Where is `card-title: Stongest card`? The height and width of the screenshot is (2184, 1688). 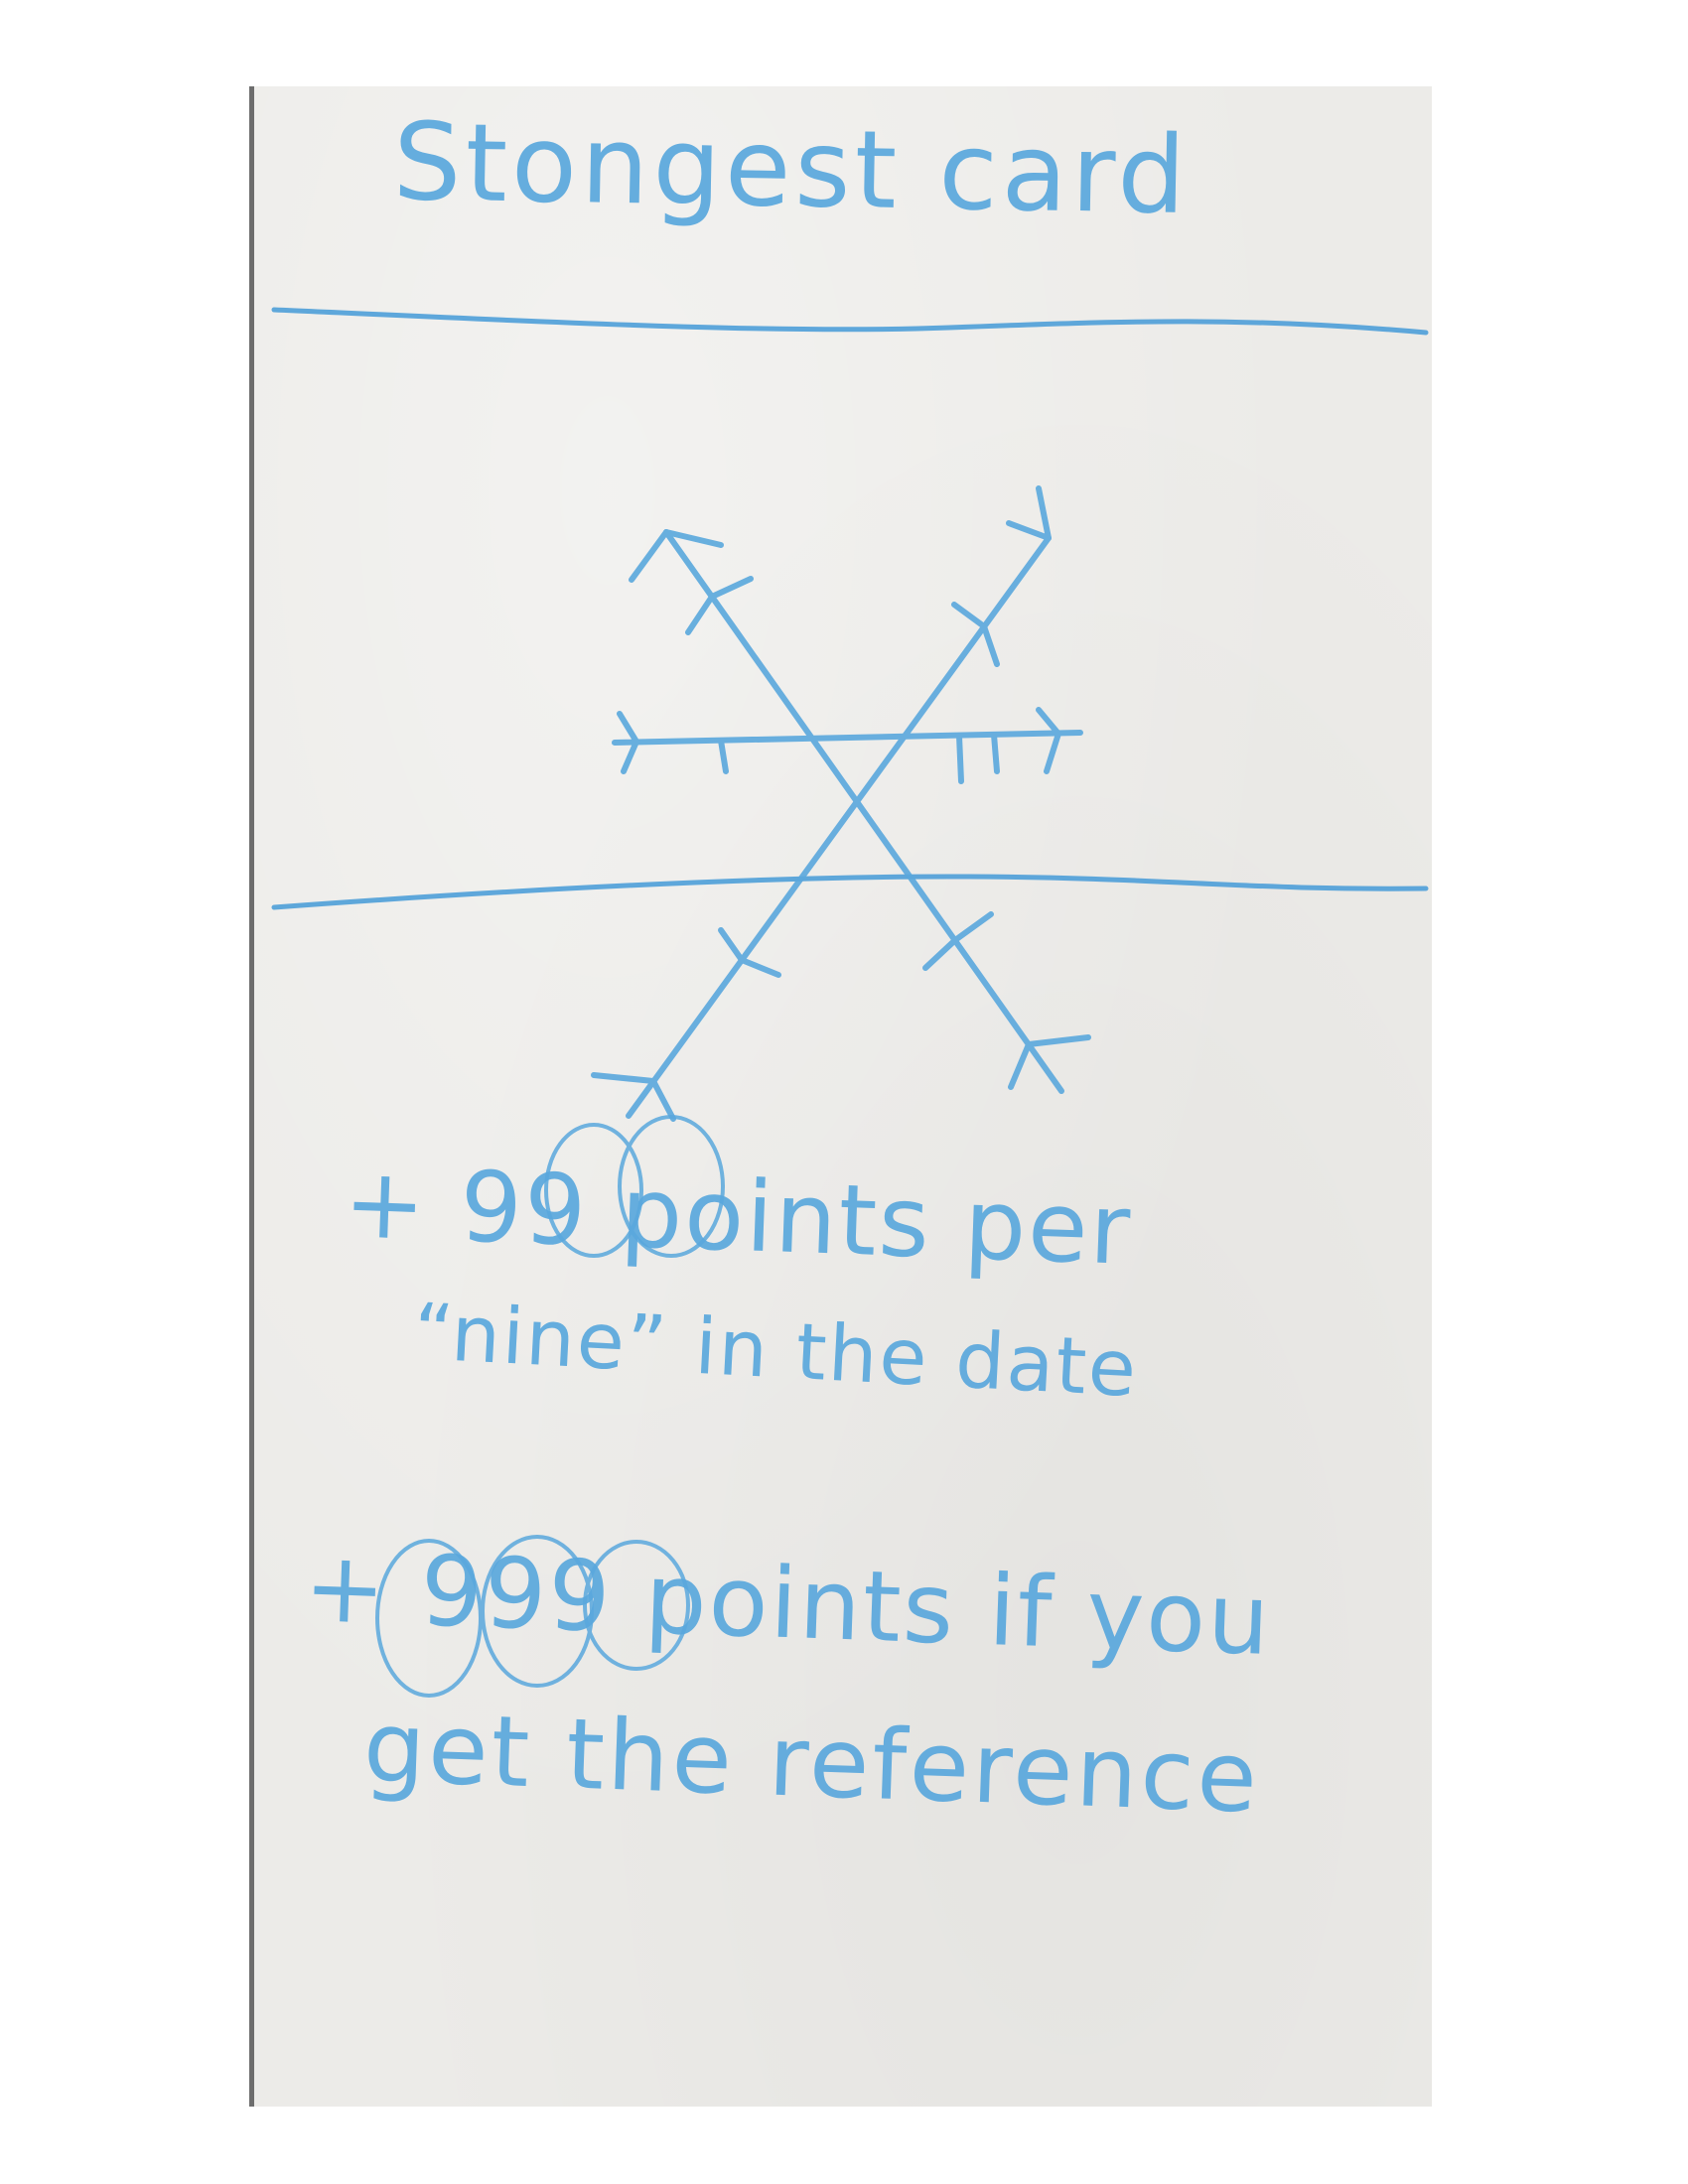 card-title: Stongest card is located at coordinates (791, 169).